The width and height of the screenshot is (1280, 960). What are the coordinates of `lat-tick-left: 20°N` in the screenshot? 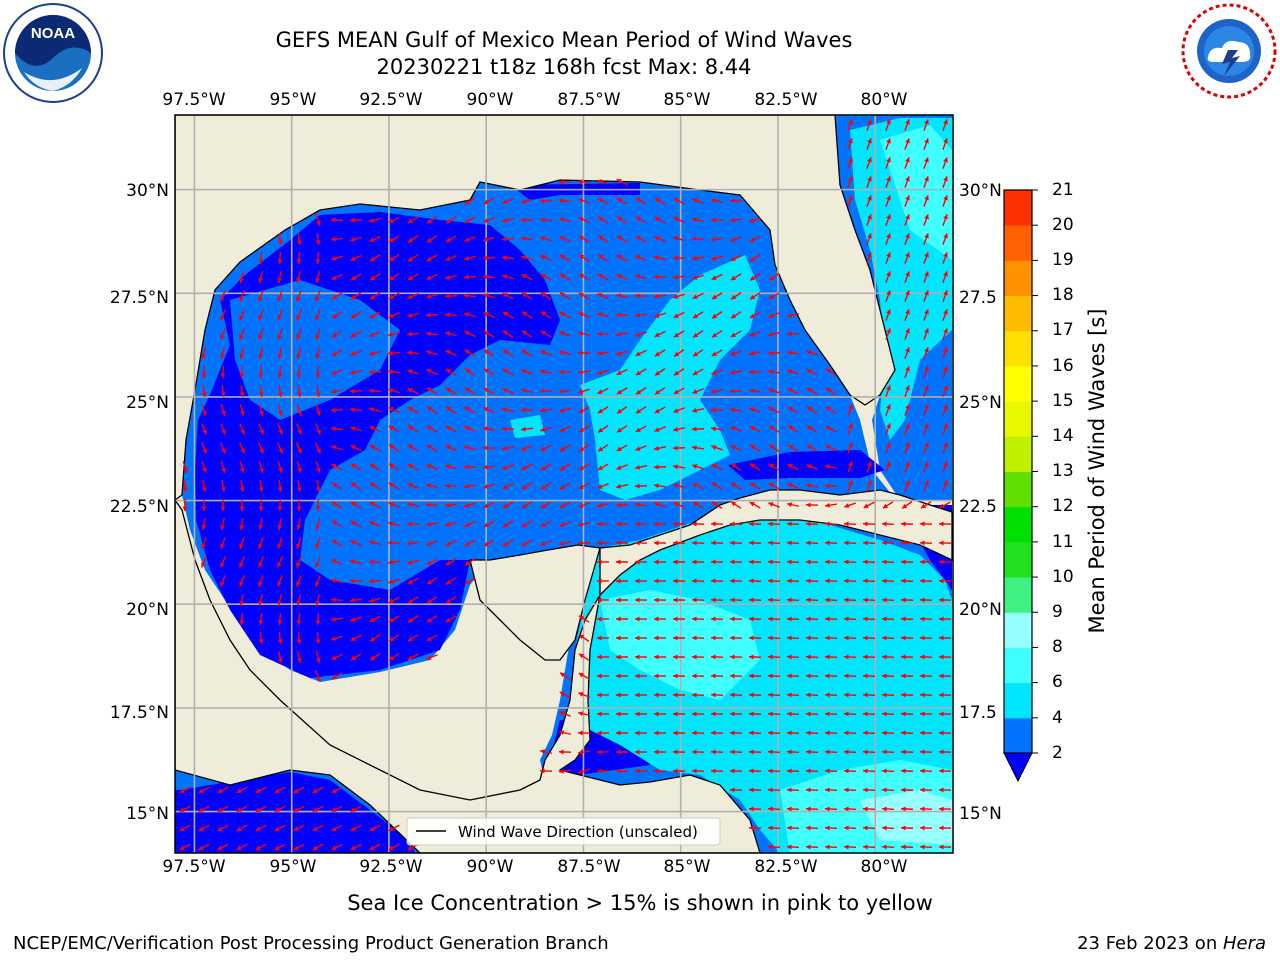 It's located at (147, 610).